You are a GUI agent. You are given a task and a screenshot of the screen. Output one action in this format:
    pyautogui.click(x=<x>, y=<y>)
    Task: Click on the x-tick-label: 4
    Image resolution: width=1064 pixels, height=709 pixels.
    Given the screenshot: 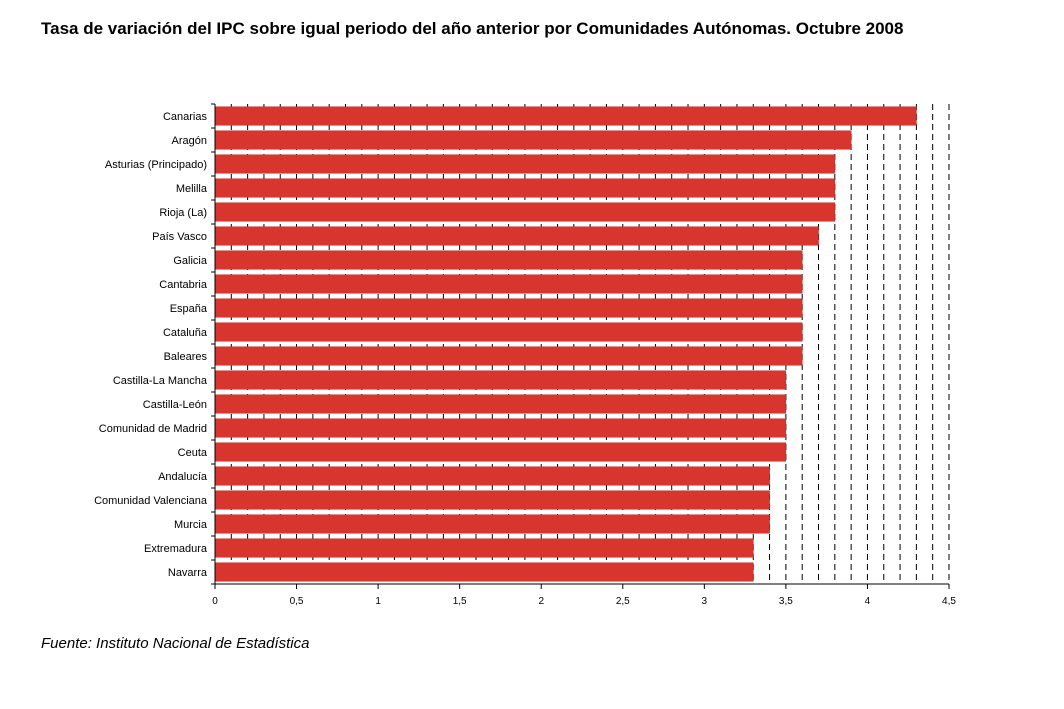 What is the action you would take?
    pyautogui.click(x=868, y=601)
    